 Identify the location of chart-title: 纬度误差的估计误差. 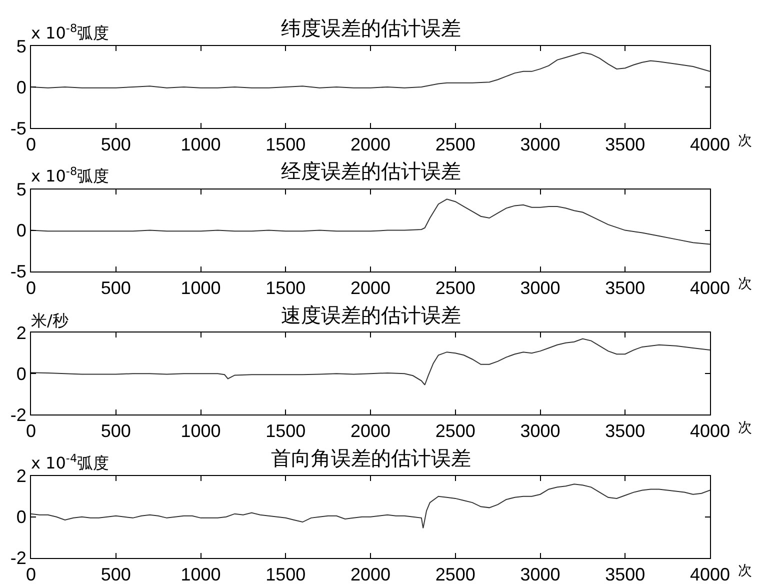
(371, 28).